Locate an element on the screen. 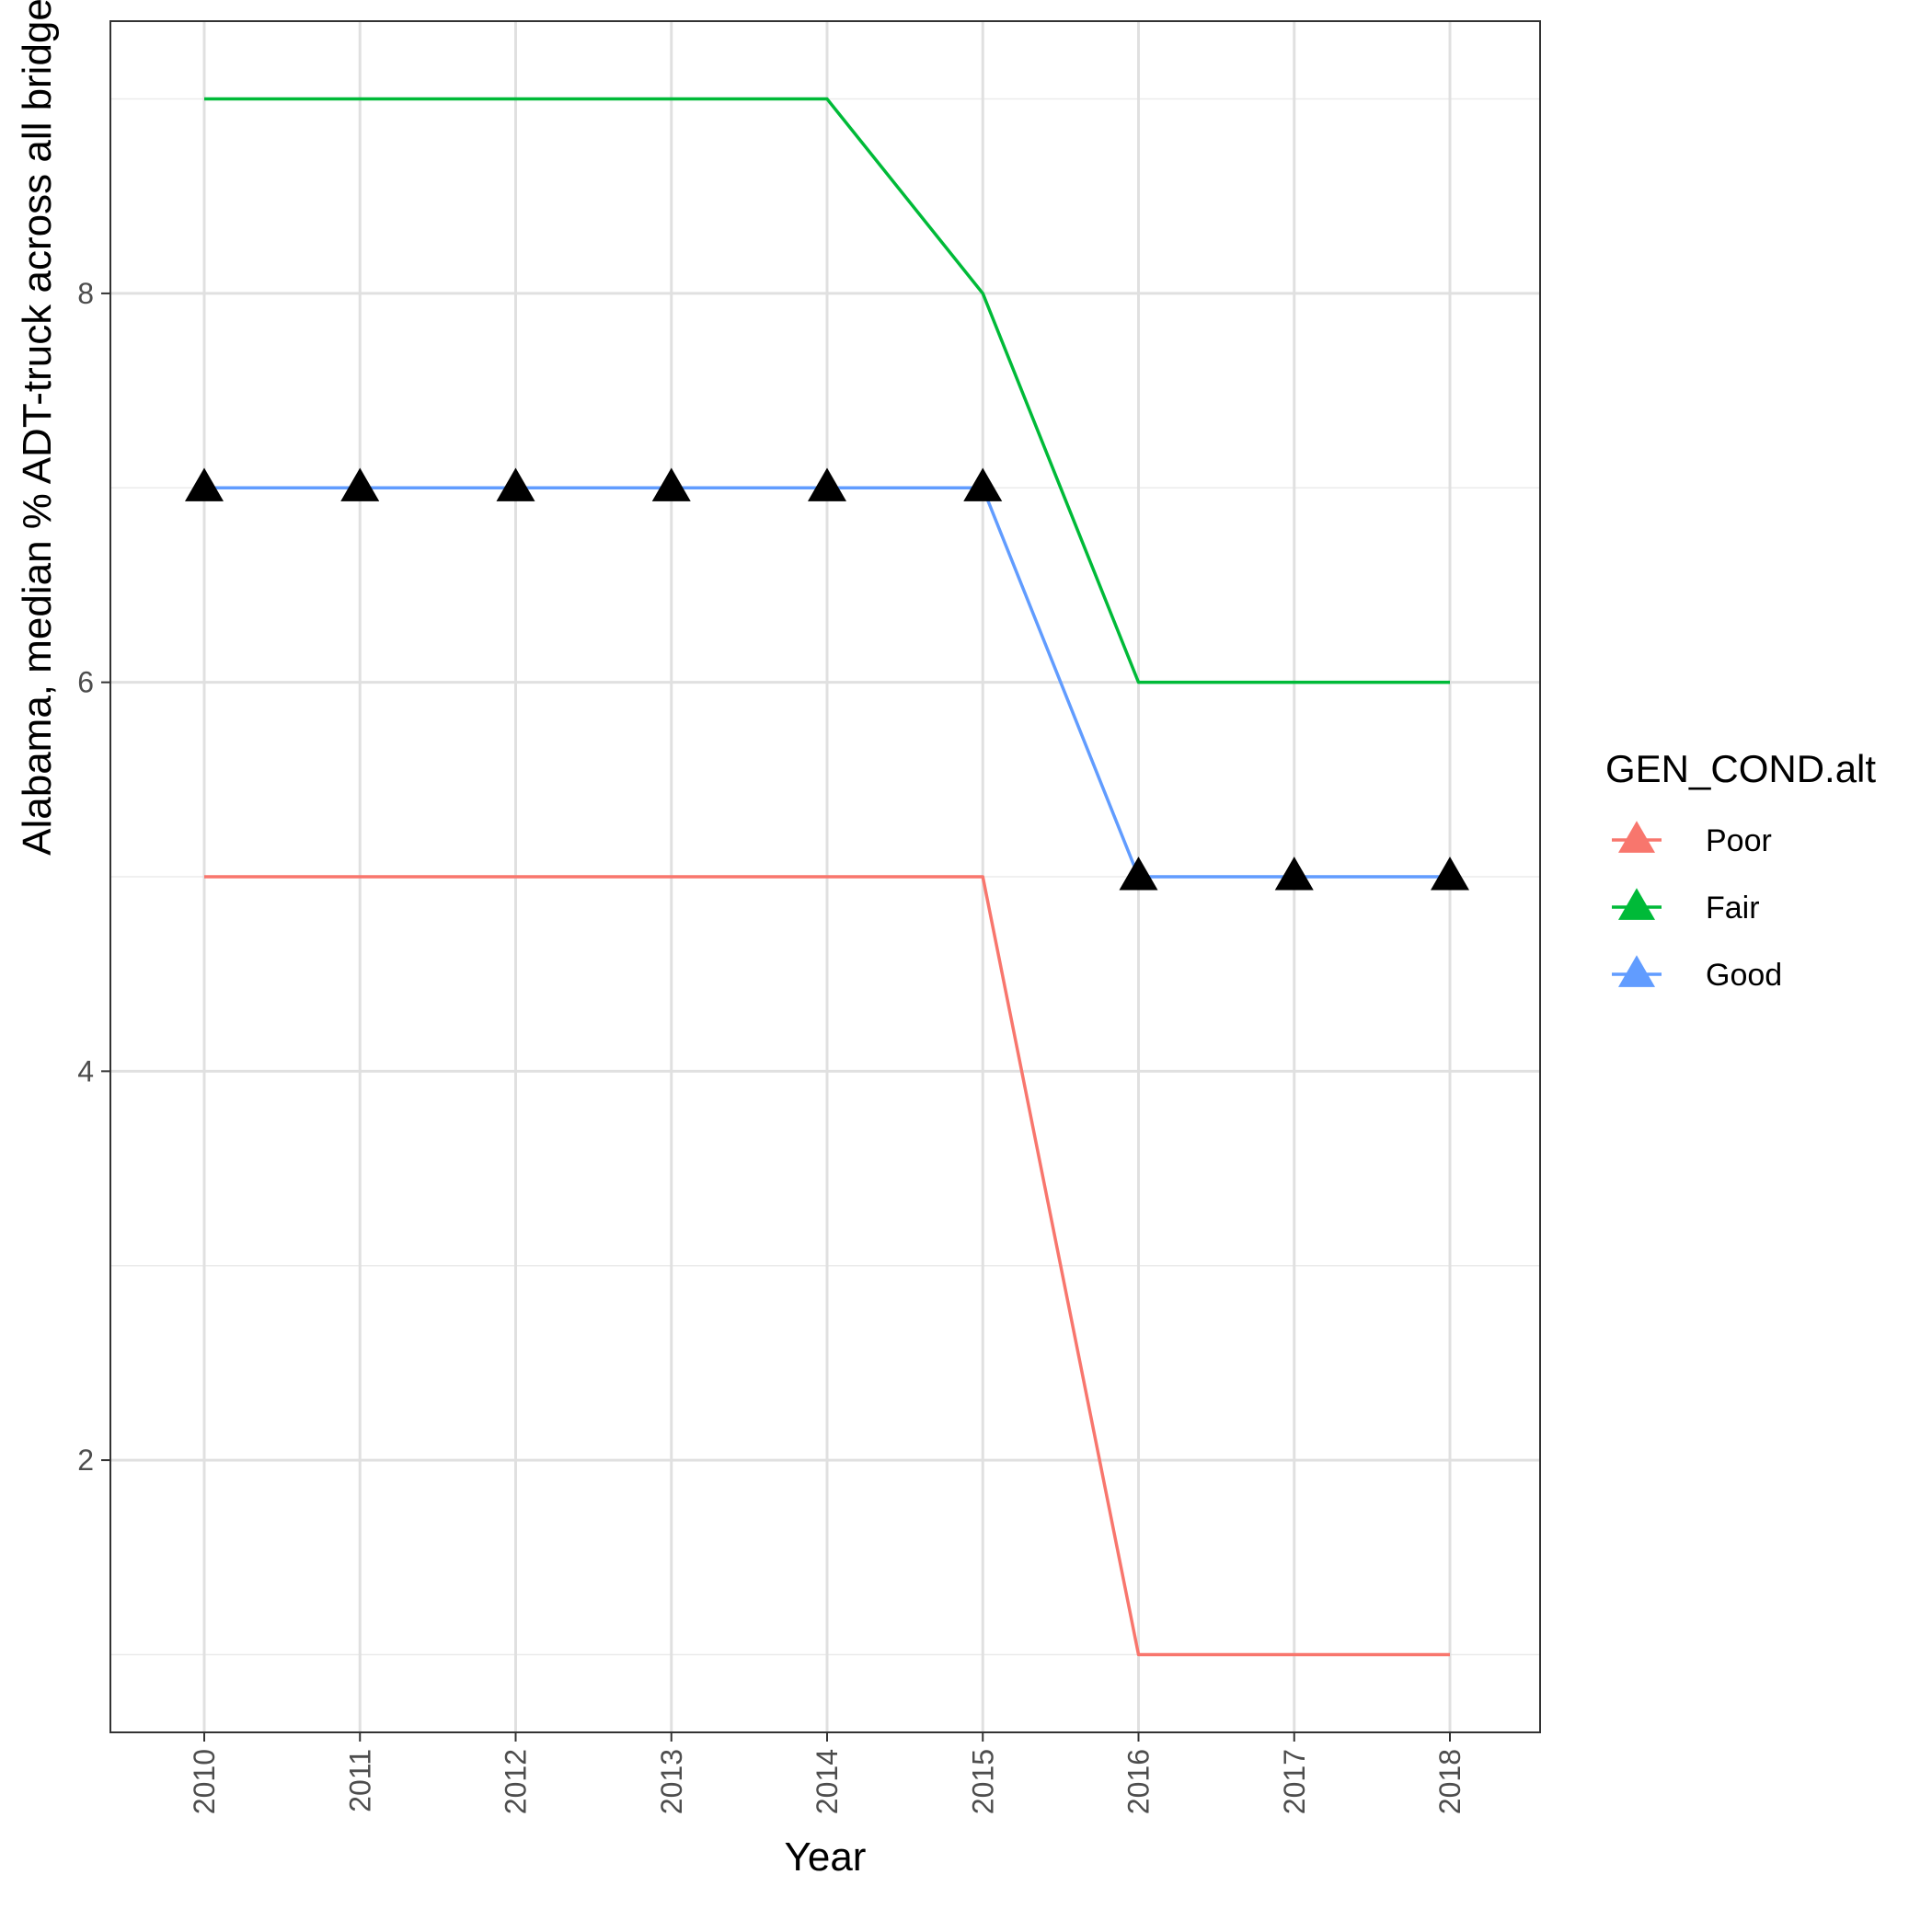 The height and width of the screenshot is (1932, 1932). y-tick-label: 4 is located at coordinates (85, 1070).